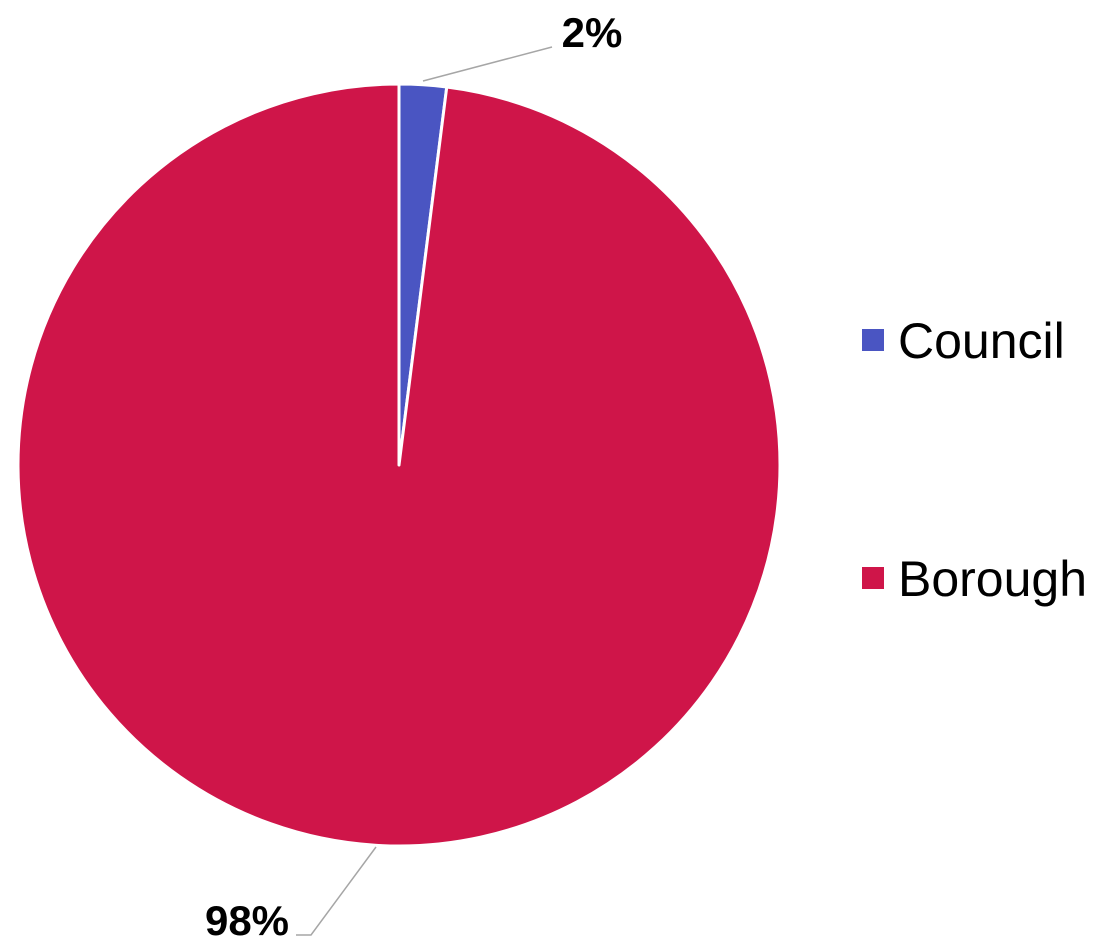 This screenshot has height=949, width=1106. I want to click on data-label-borough: 98%, so click(247, 920).